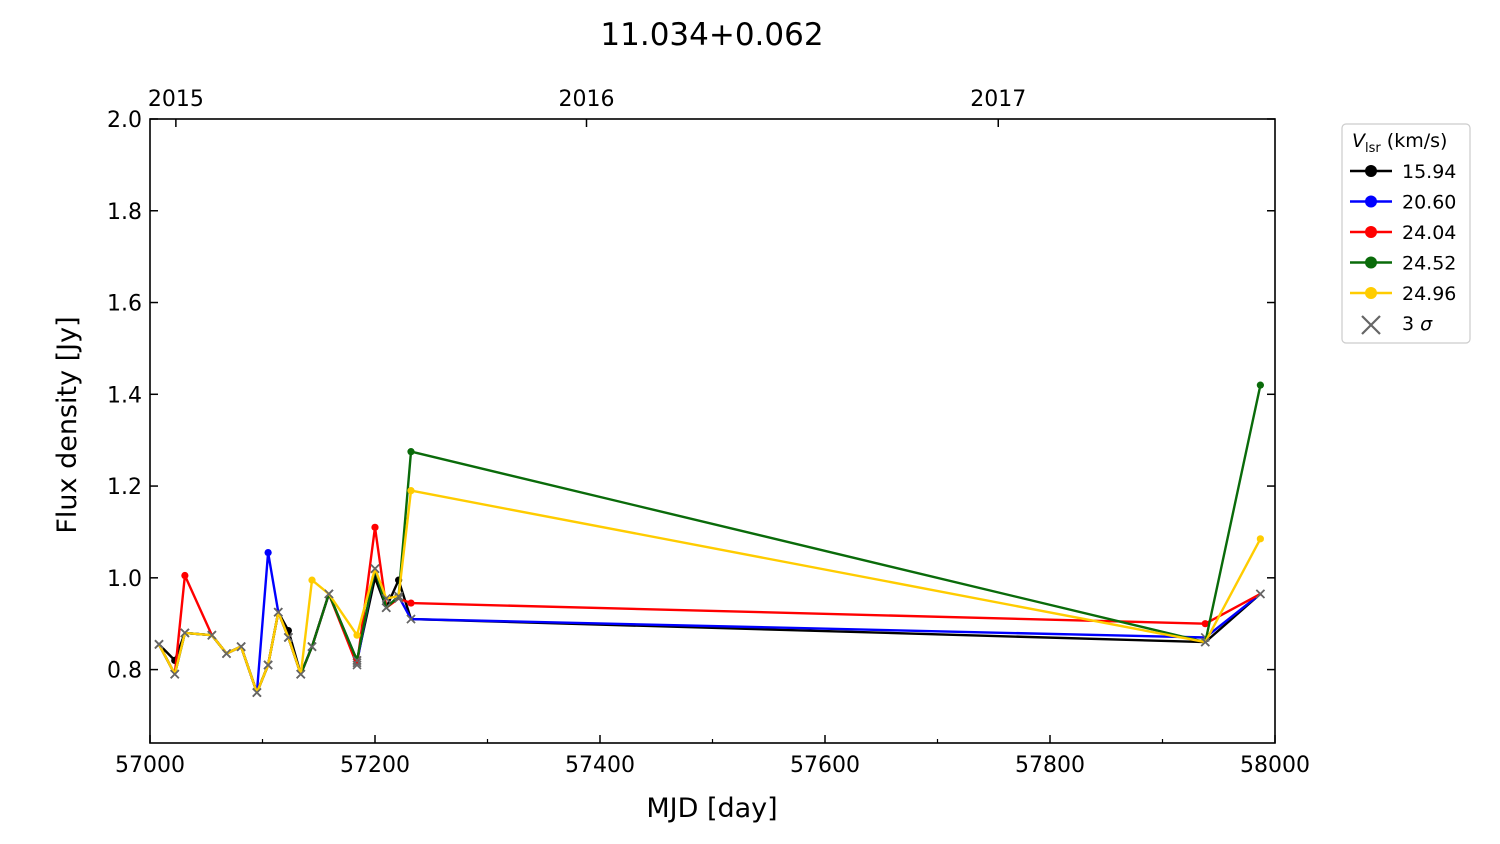  What do you see at coordinates (1429, 294) in the screenshot?
I see `legend-label: 24.96` at bounding box center [1429, 294].